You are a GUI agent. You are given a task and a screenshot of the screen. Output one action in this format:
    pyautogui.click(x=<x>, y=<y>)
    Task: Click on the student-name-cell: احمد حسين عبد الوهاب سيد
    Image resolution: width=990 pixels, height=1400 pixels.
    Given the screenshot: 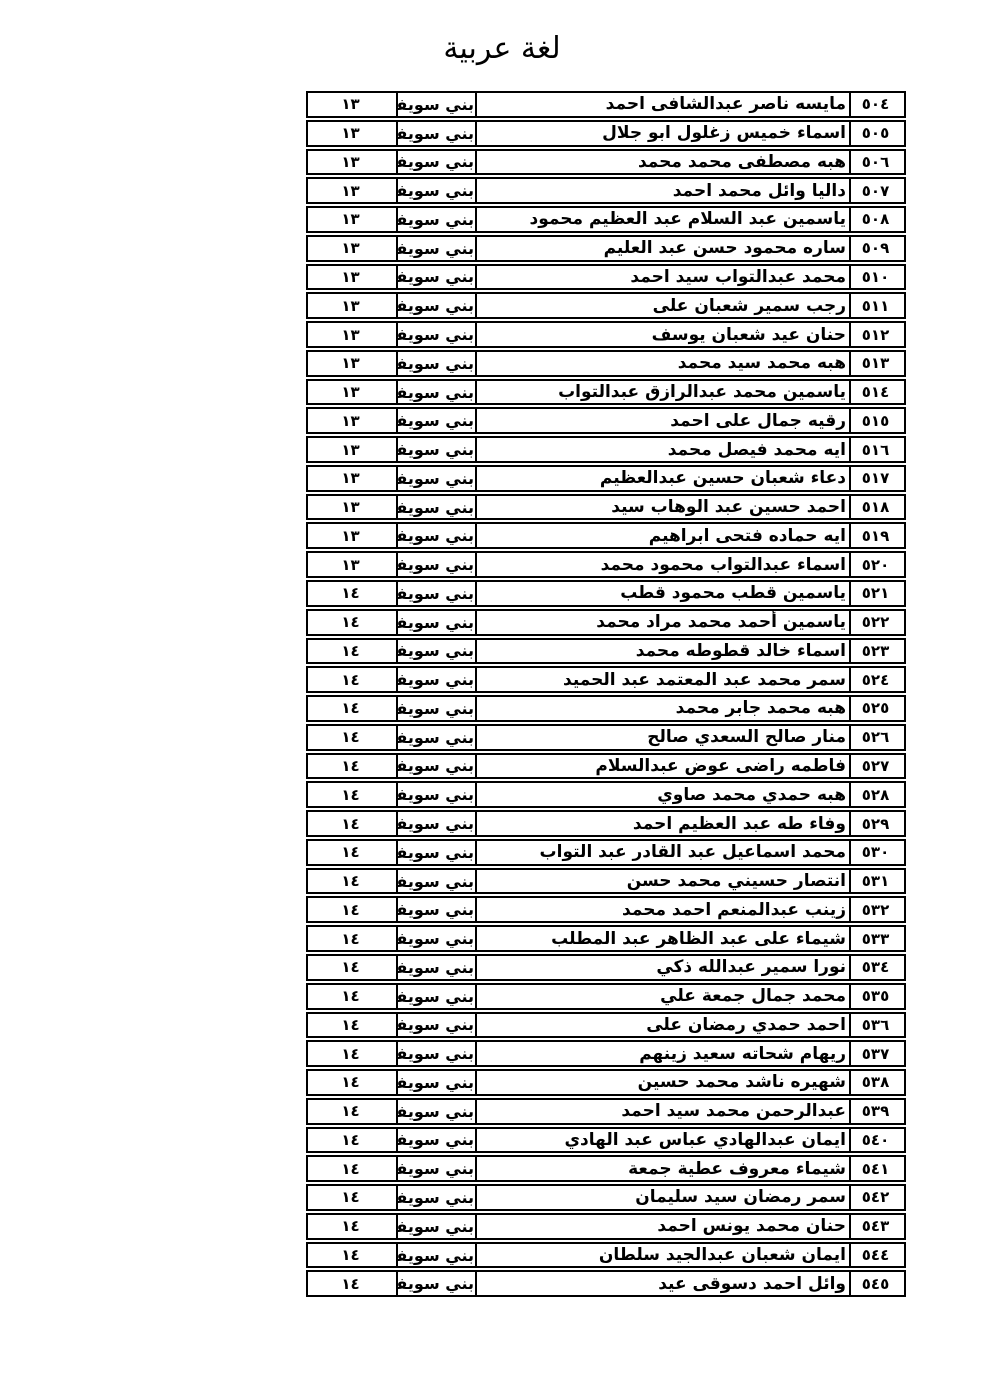 What is the action you would take?
    pyautogui.click(x=664, y=507)
    